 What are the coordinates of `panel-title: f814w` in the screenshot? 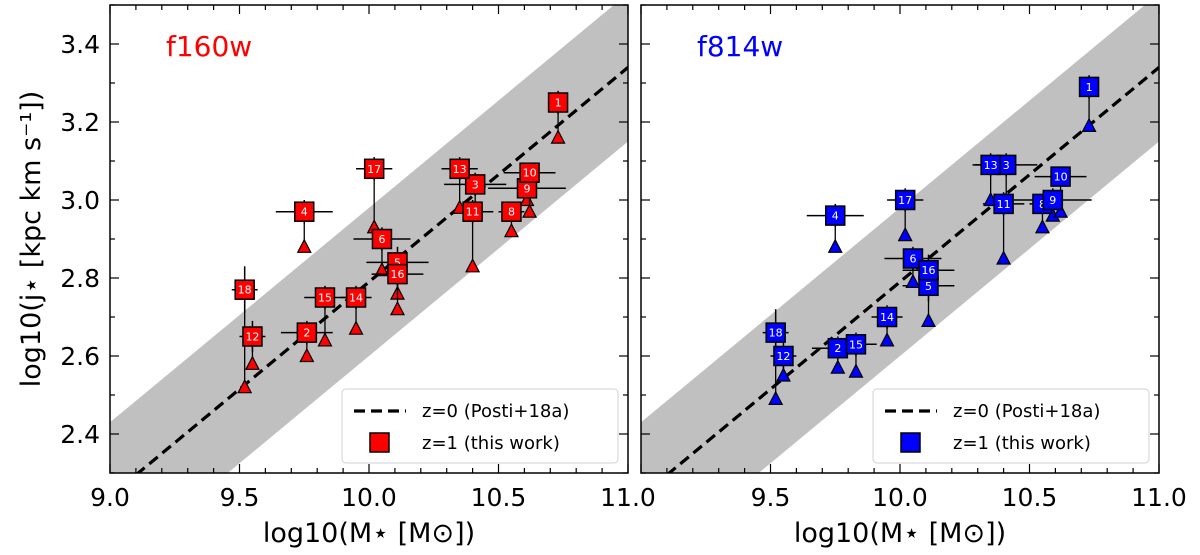 It's located at (740, 46).